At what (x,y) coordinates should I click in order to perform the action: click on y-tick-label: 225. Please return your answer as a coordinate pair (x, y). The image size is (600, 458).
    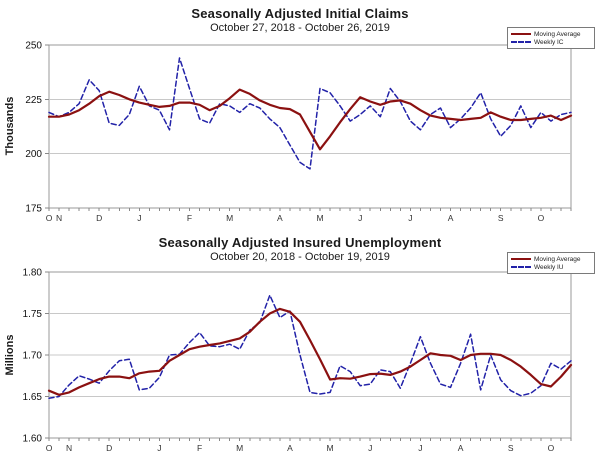
    Looking at the image, I should click on (33, 100).